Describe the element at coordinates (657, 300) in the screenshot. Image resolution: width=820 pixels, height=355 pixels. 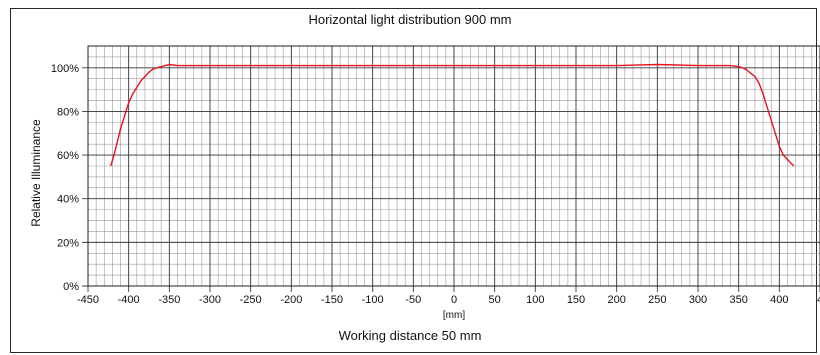
I see `x-tick-label: 250` at that location.